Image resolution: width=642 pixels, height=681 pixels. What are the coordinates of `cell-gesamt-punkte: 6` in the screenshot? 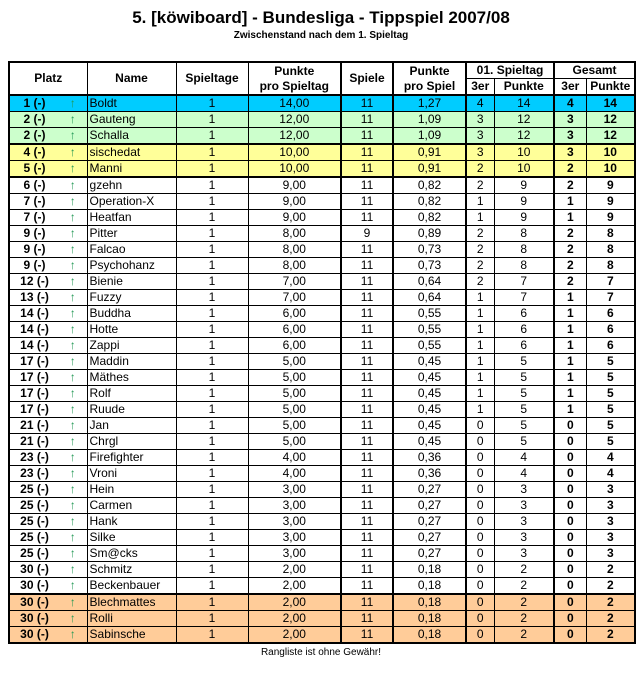 It's located at (610, 345).